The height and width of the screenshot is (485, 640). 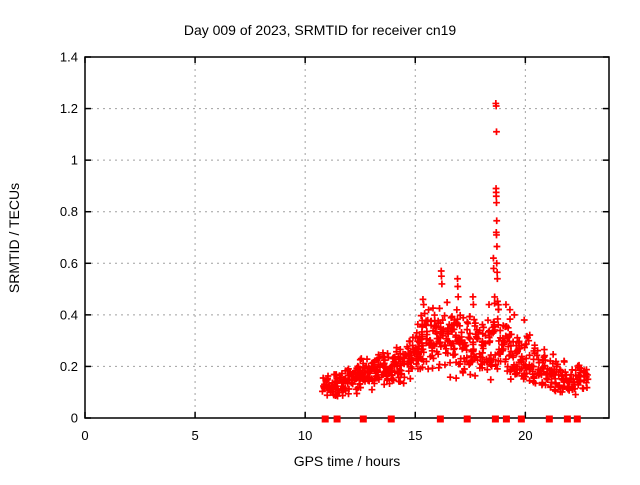 I want to click on zero-value-markers, so click(x=451, y=419).